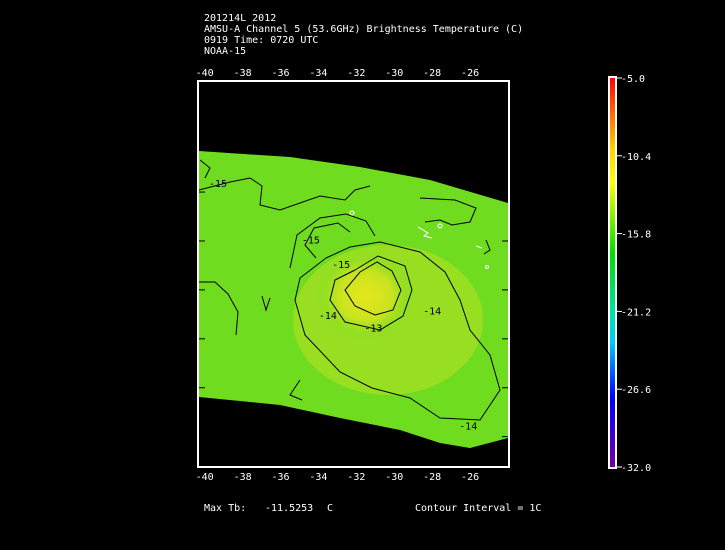 The width and height of the screenshot is (725, 550). Describe the element at coordinates (191, 192) in the screenshot. I see `lat-label-left: 40` at that location.